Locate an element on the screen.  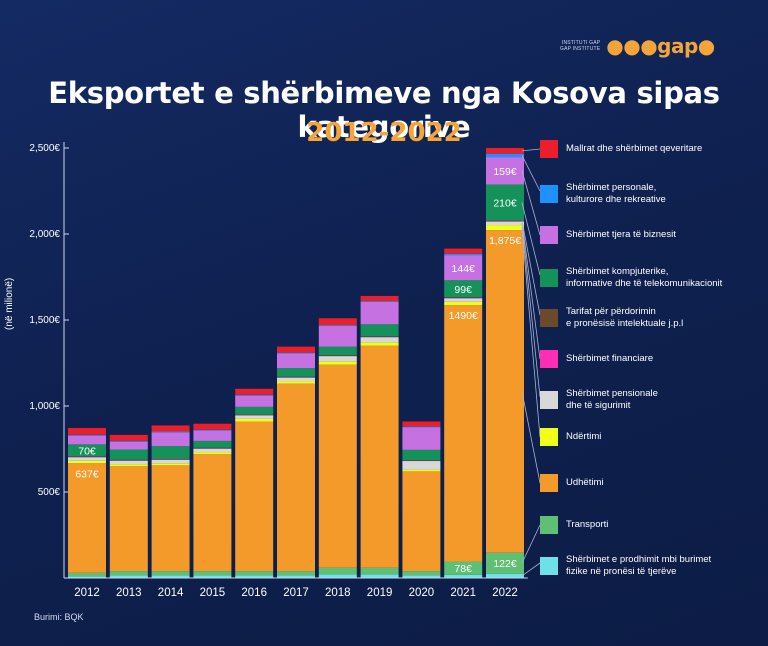
legend-label: Ndërtimi is located at coordinates (584, 436).